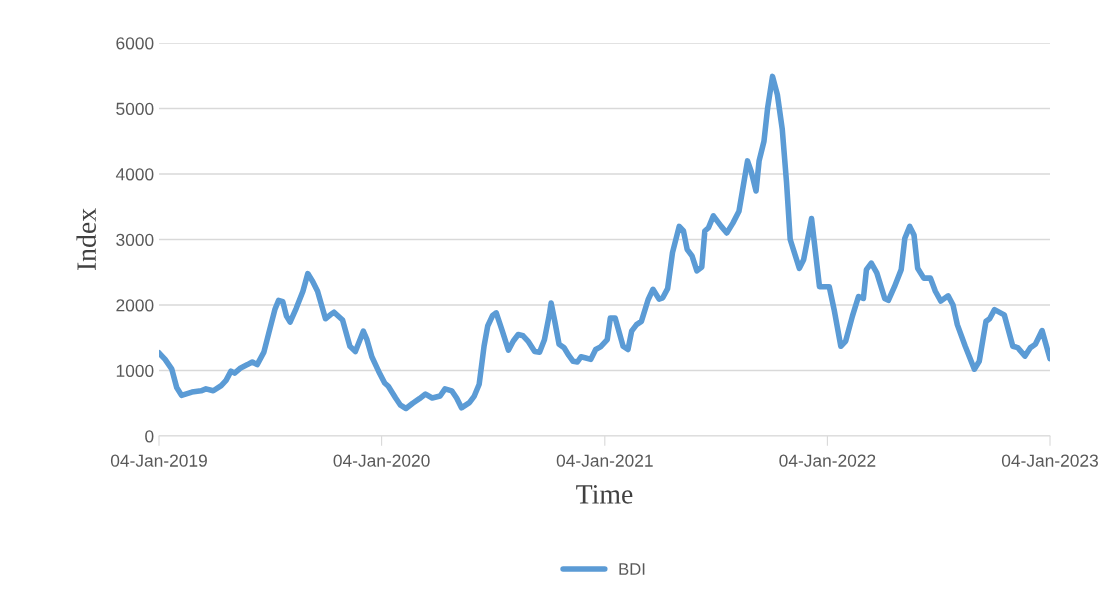 This screenshot has height=615, width=1108. I want to click on y-tick-label: 5000, so click(135, 108).